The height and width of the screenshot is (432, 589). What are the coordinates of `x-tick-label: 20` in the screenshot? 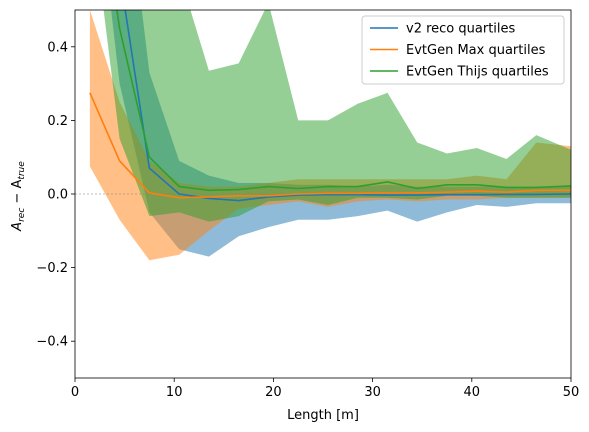 It's located at (273, 392).